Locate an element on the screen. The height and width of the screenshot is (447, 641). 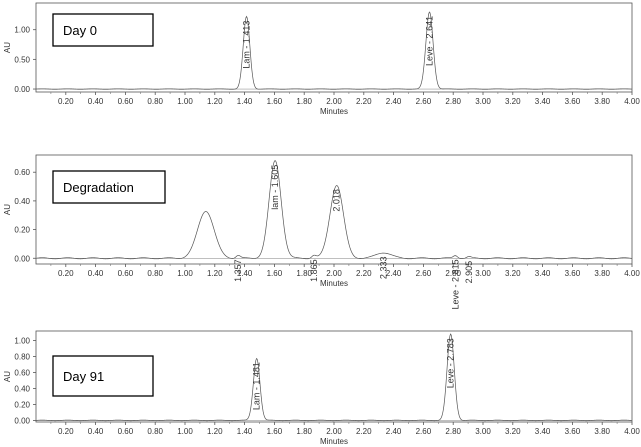
peak-label: 1.357 is located at coordinates (238, 270).